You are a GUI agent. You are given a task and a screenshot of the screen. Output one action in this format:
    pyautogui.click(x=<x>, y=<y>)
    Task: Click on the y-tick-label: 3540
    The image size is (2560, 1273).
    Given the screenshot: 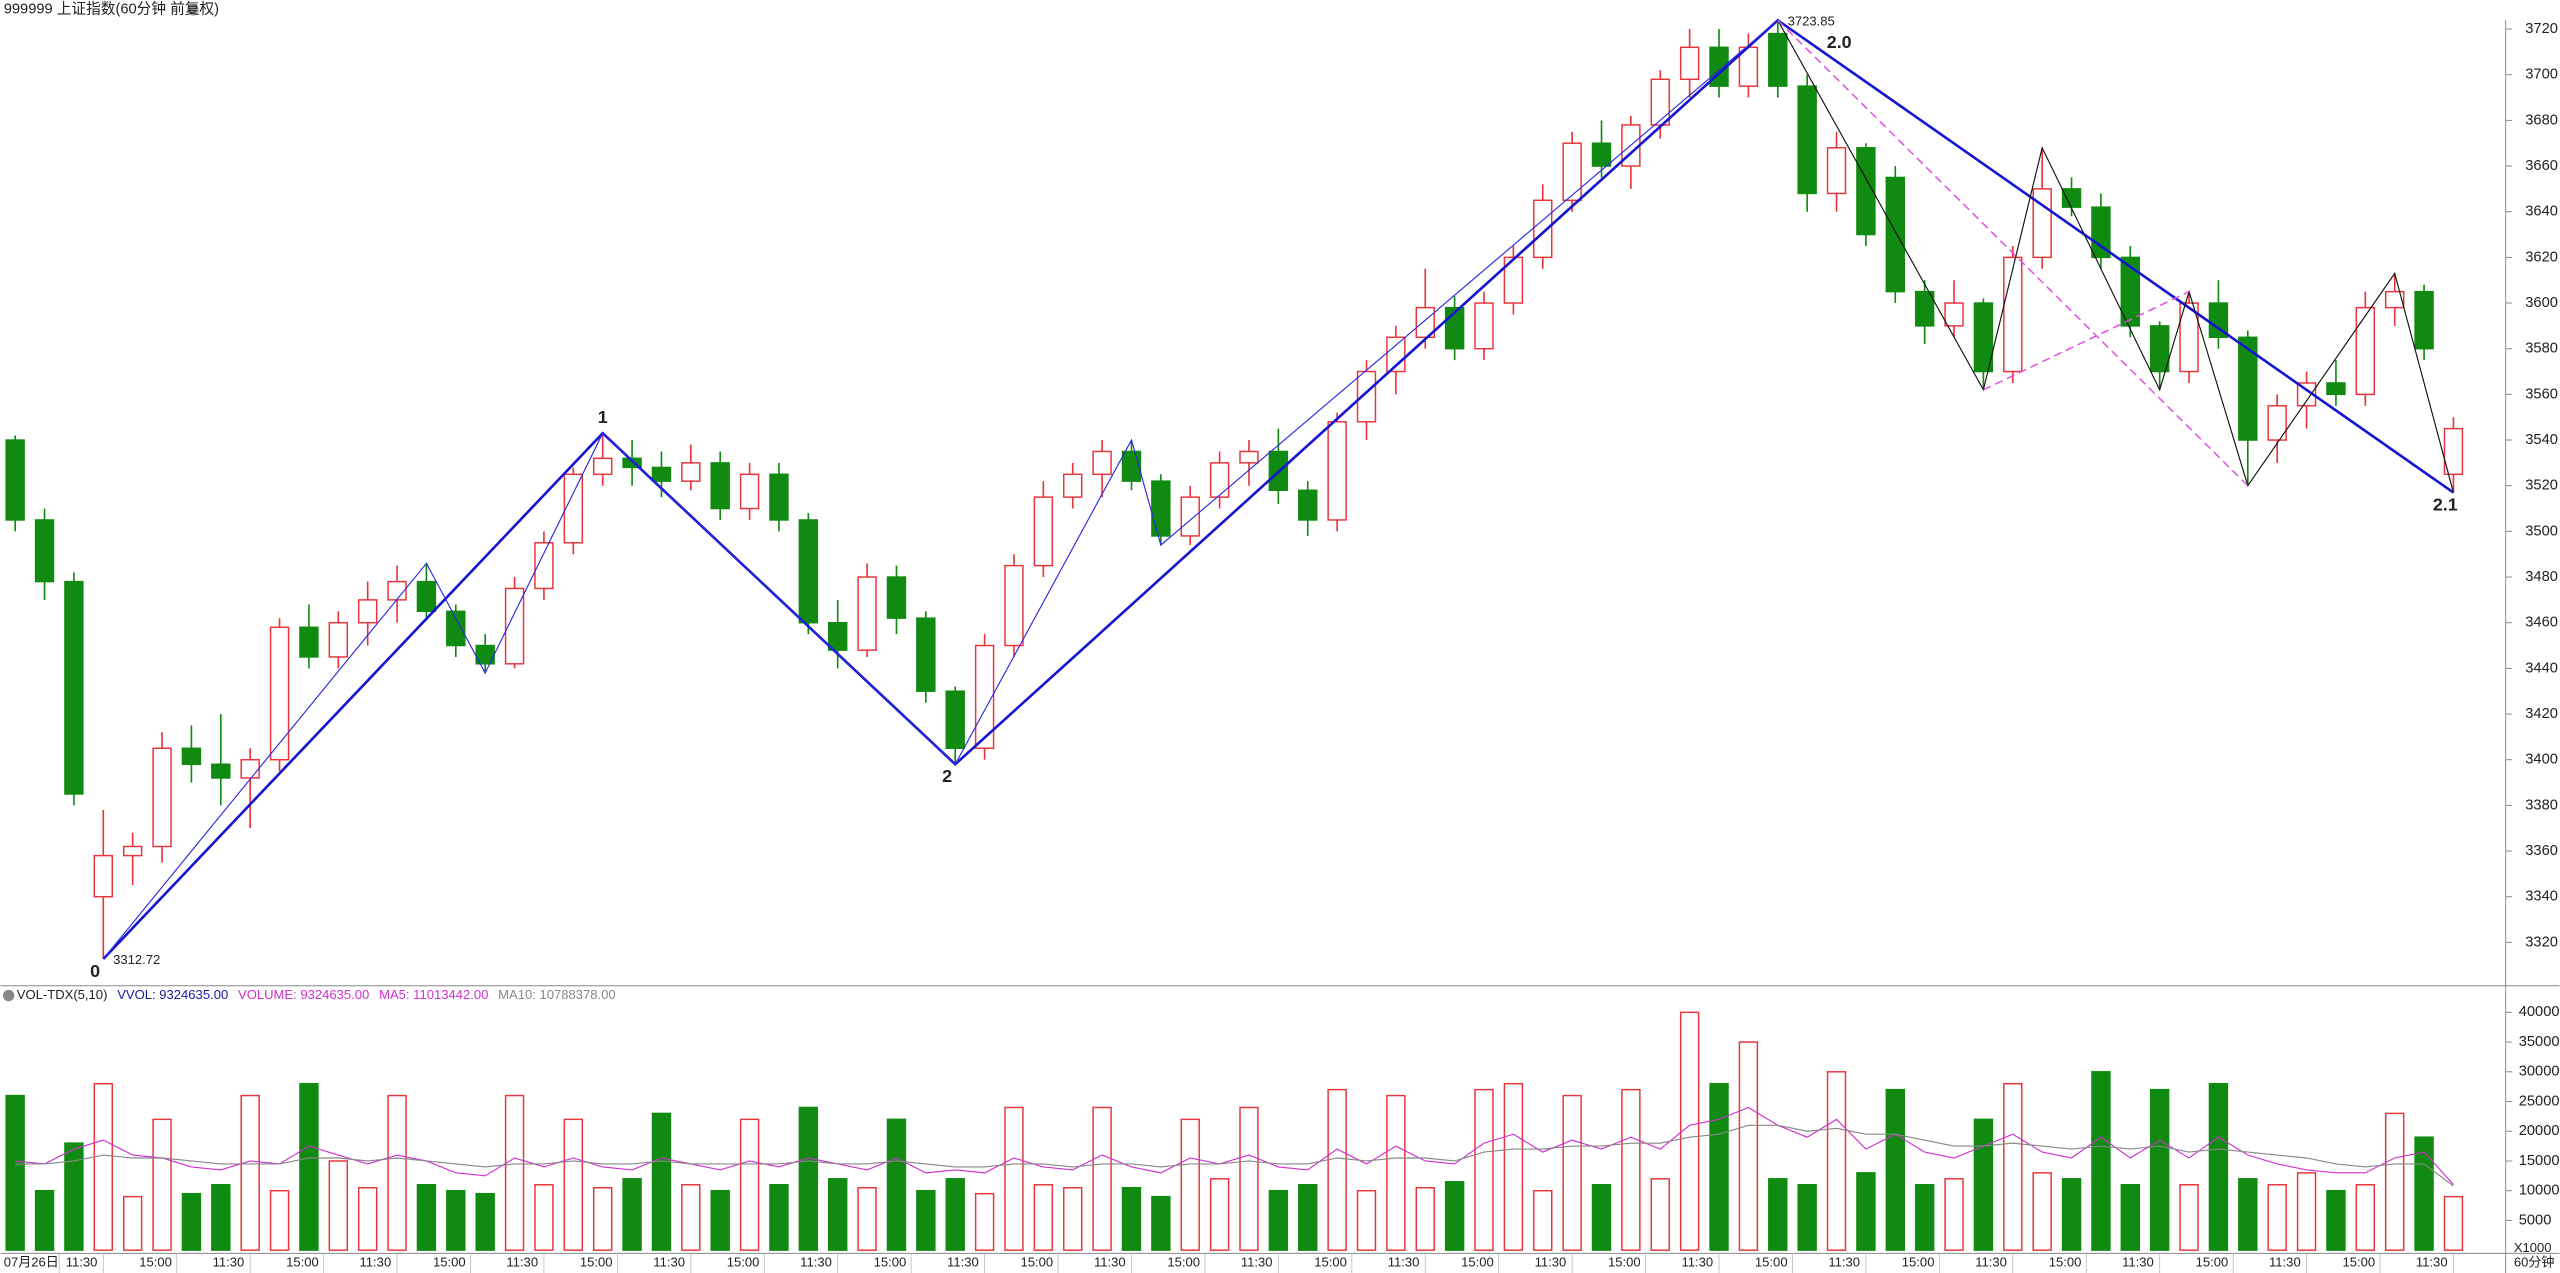 What is the action you would take?
    pyautogui.click(x=2541, y=440)
    